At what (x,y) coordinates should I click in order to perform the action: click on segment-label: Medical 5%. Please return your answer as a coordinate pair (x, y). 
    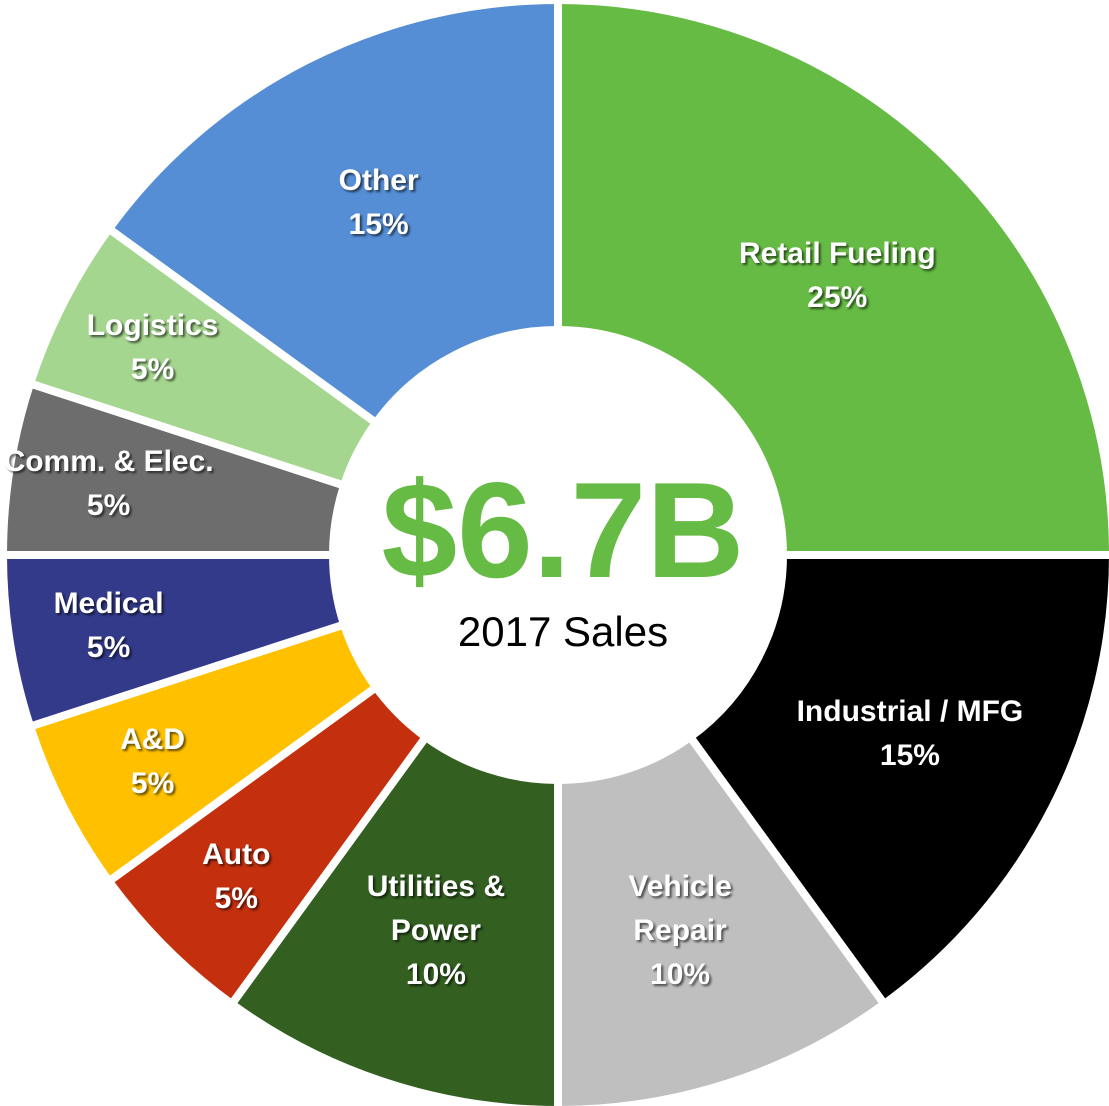
    Looking at the image, I should click on (109, 626).